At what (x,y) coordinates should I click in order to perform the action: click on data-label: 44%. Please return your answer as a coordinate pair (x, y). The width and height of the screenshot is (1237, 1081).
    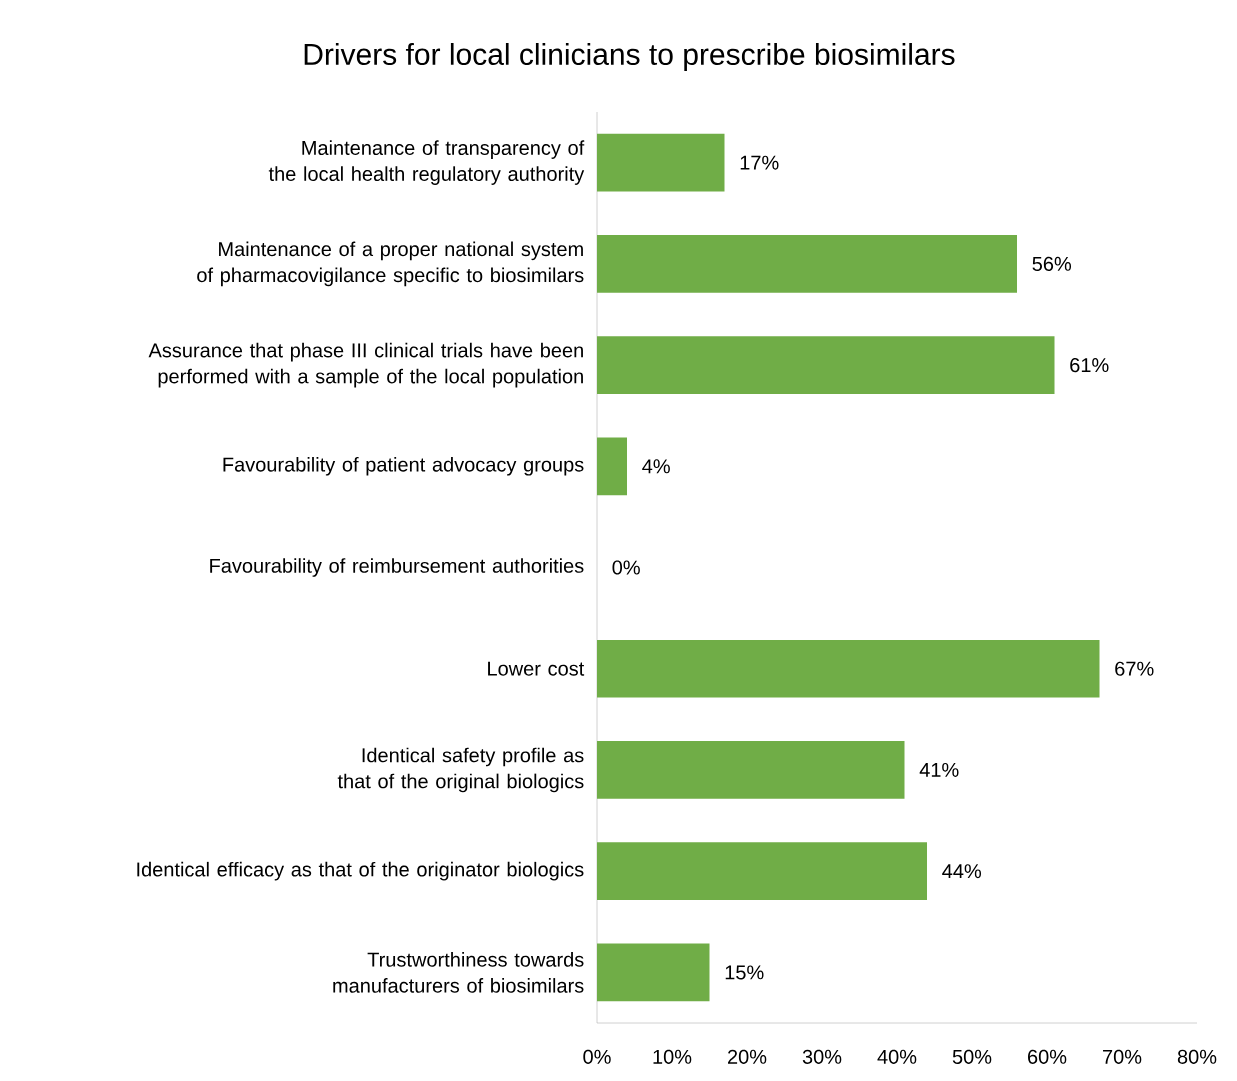
    Looking at the image, I should click on (962, 871).